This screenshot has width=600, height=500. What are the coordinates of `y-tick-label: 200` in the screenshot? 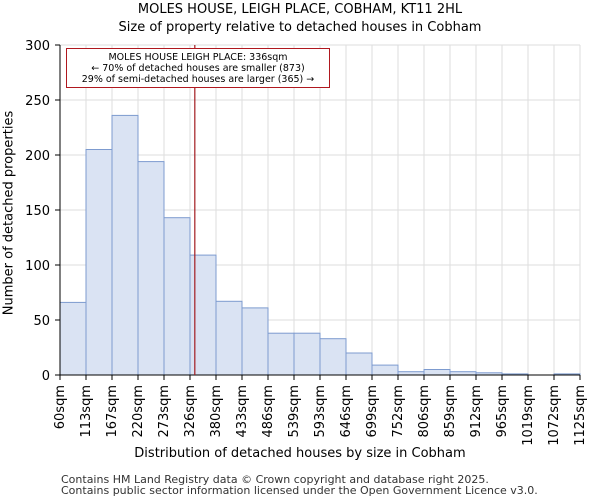 It's located at (37, 156).